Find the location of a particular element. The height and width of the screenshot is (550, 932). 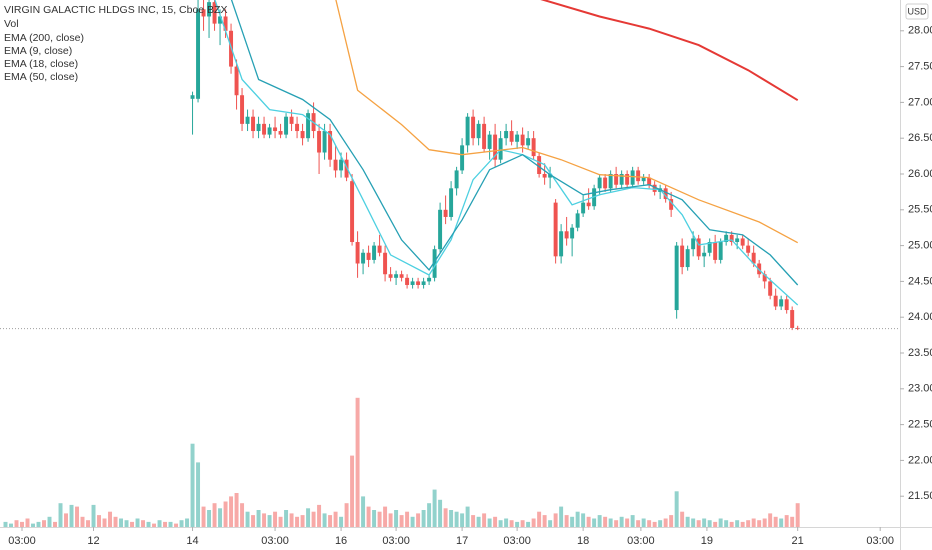

y-tick-label: 24.50 is located at coordinates (920, 281).